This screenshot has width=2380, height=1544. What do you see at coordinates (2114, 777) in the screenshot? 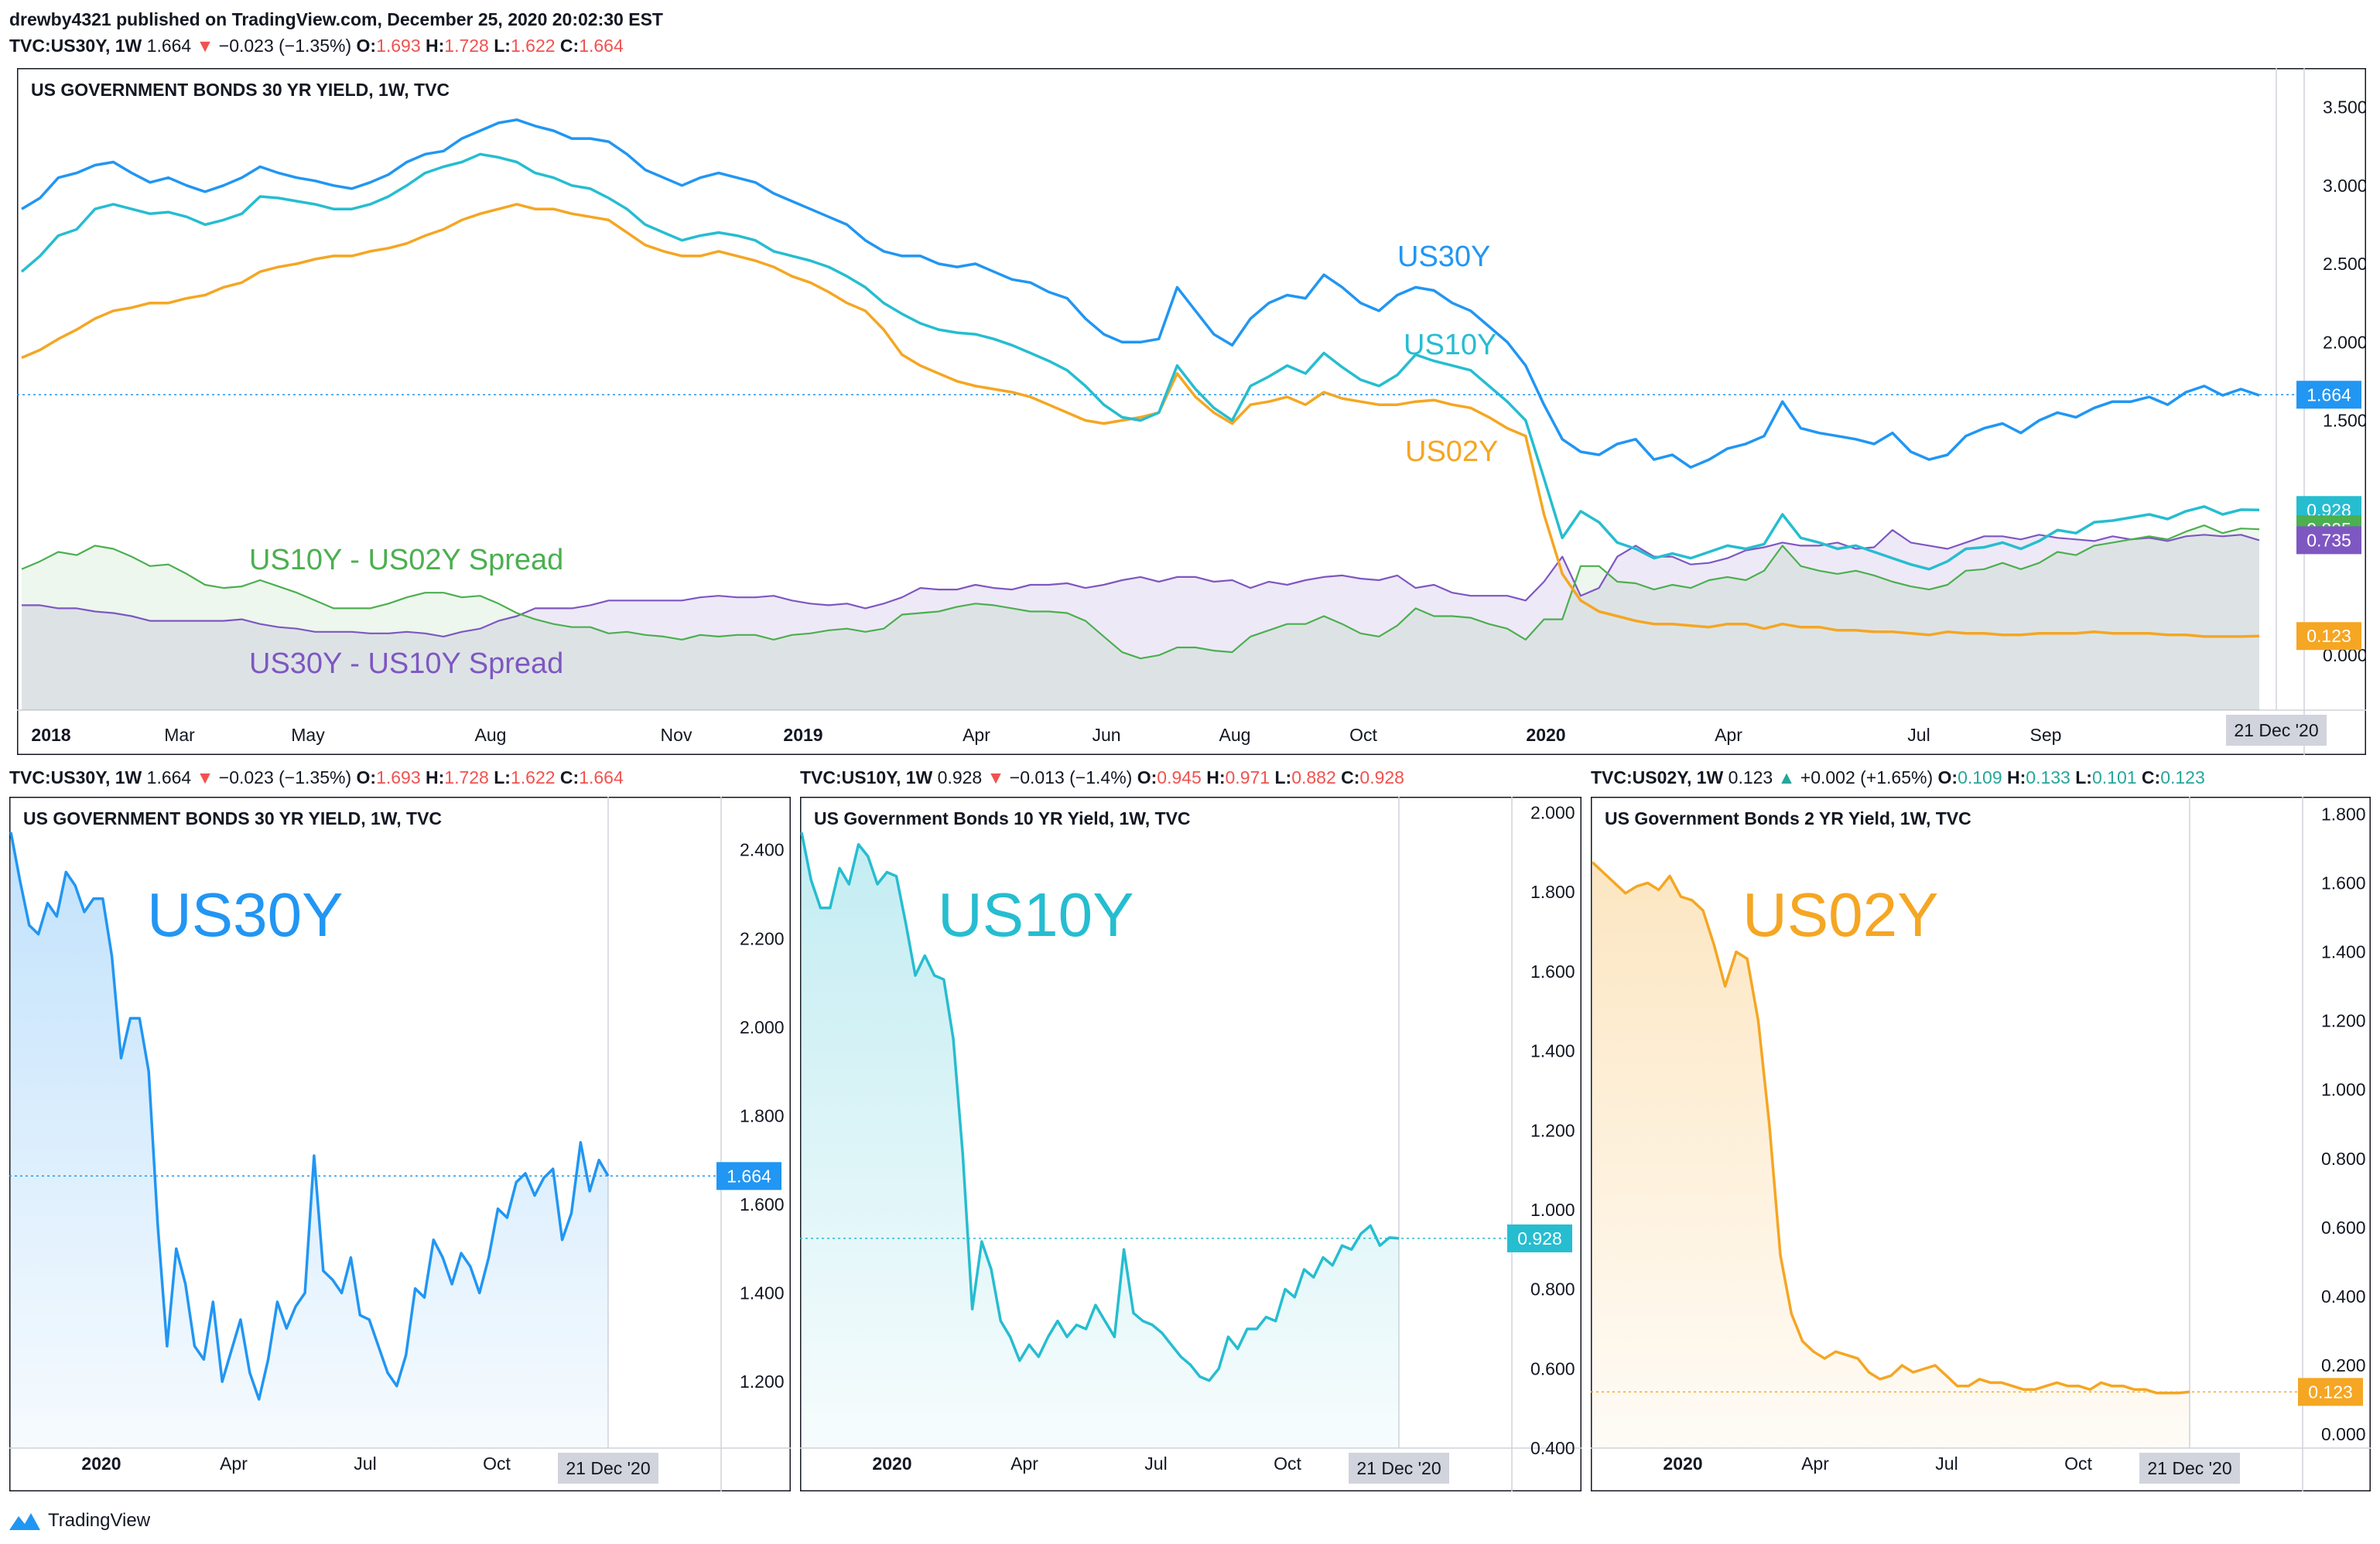
I see `low-value: 0.101` at bounding box center [2114, 777].